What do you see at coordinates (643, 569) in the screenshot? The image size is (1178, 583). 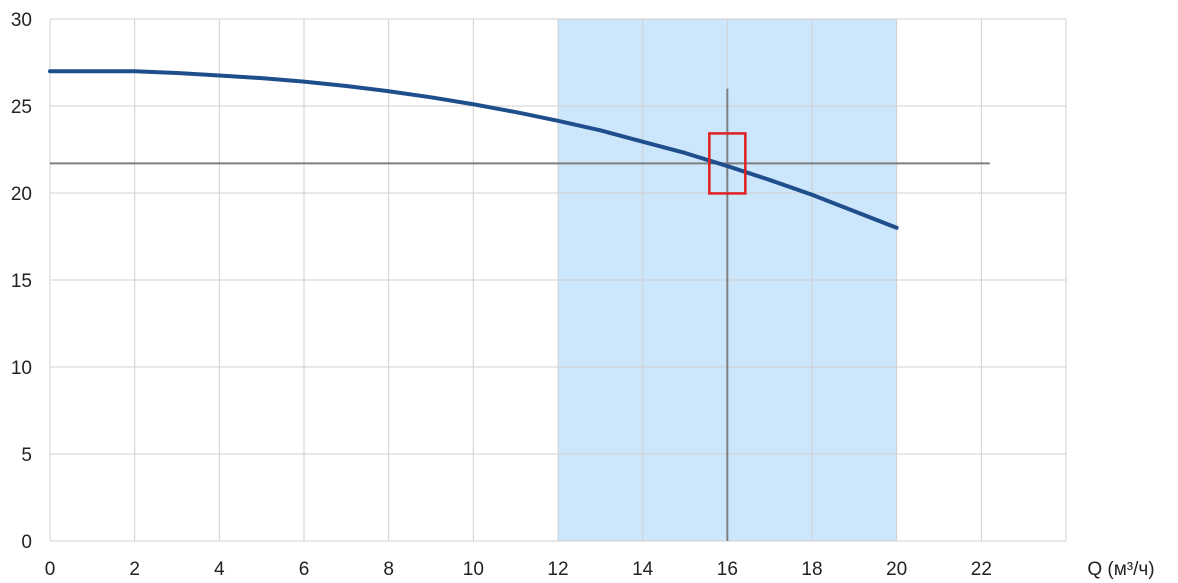 I see `x-tick-label-14: 14` at bounding box center [643, 569].